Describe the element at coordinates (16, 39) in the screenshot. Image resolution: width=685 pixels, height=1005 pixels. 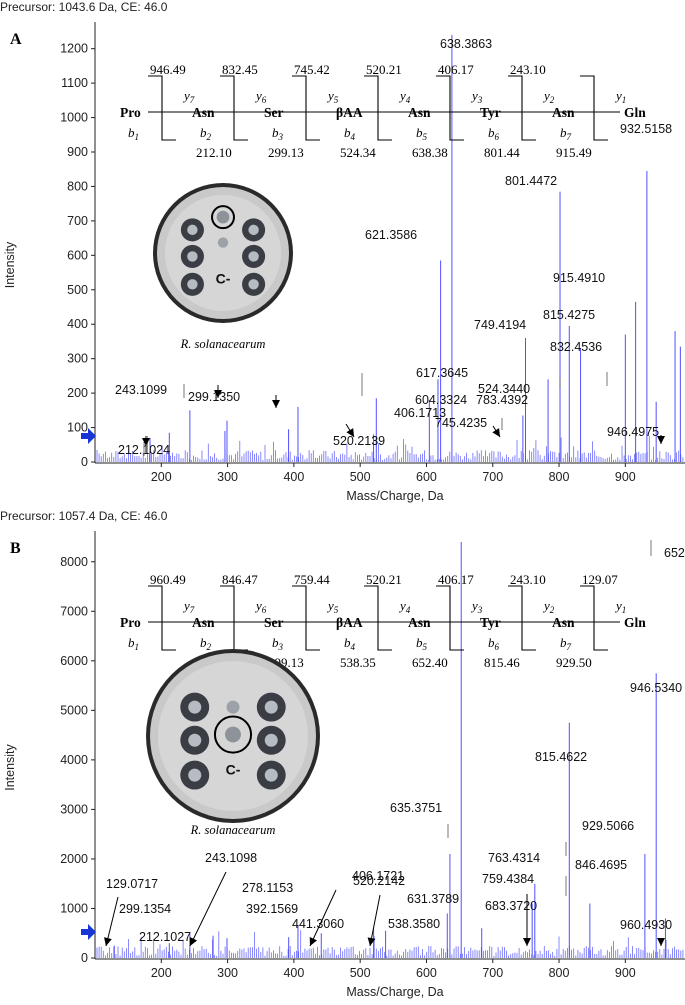
I see `panel-letter: A` at that location.